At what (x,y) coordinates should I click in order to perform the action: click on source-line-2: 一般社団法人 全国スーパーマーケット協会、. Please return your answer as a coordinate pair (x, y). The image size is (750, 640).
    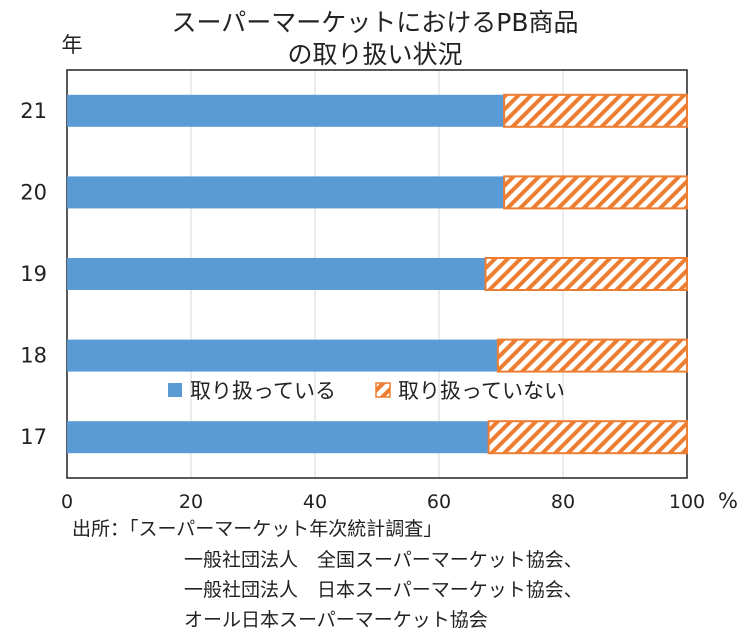
    Looking at the image, I should click on (383, 560).